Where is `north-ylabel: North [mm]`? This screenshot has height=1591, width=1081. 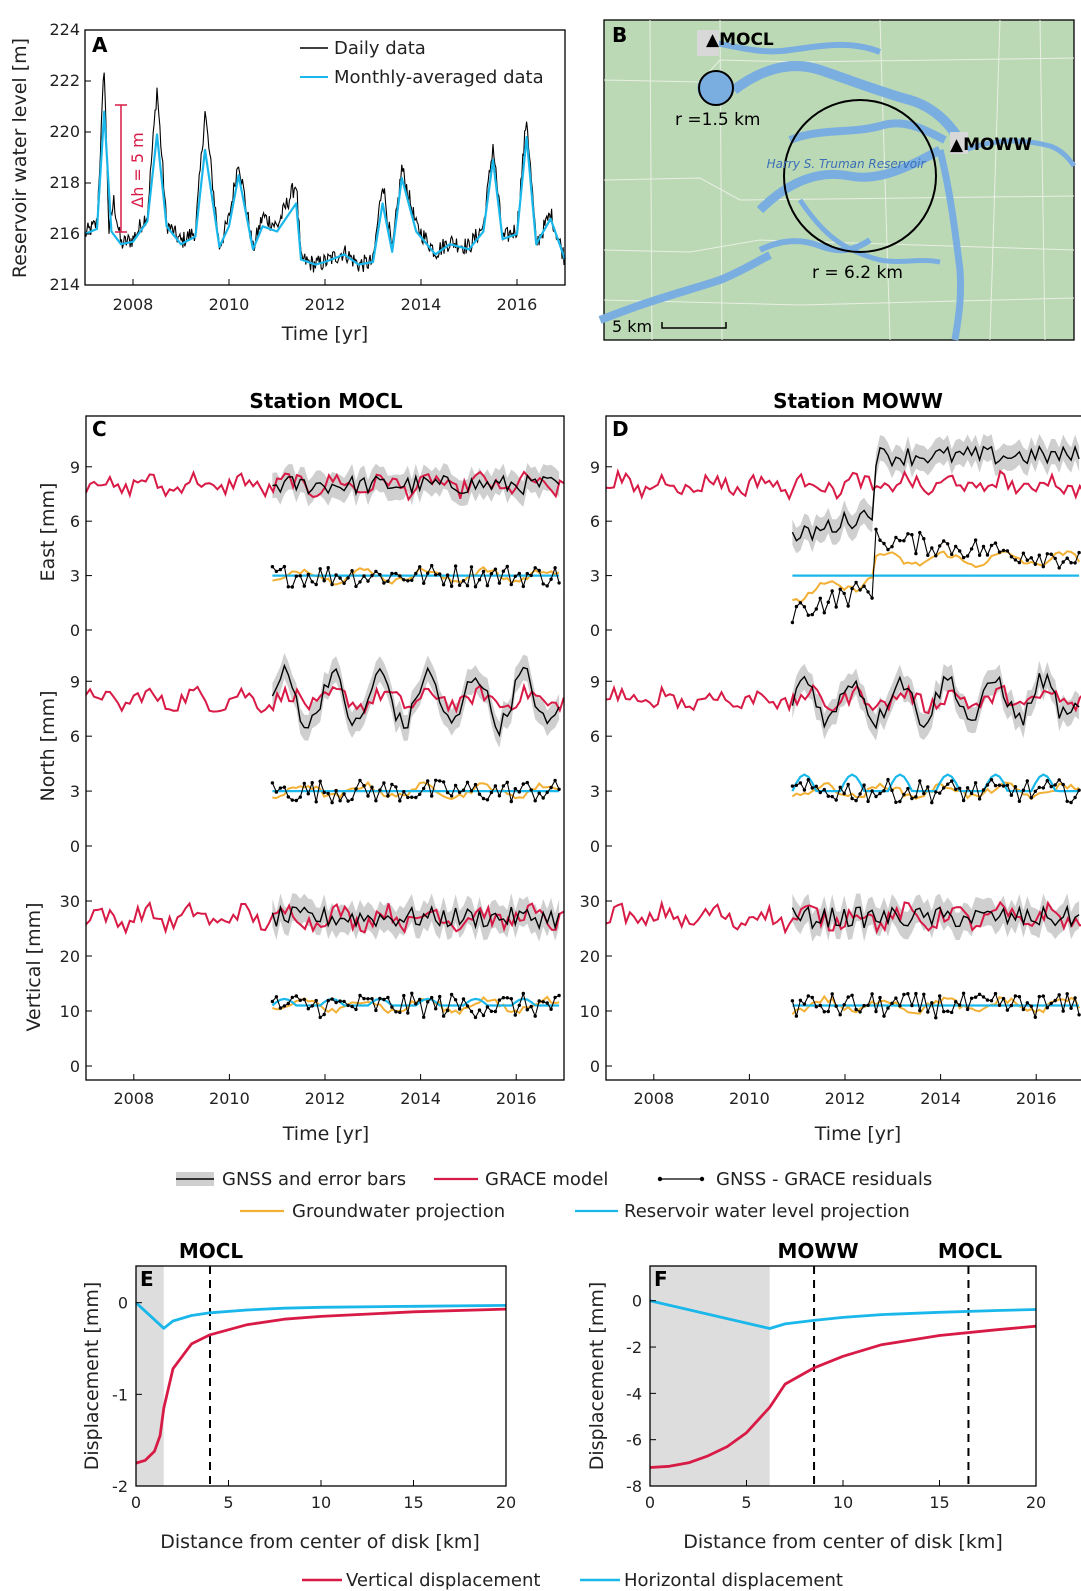 north-ylabel: North [mm] is located at coordinates (48, 745).